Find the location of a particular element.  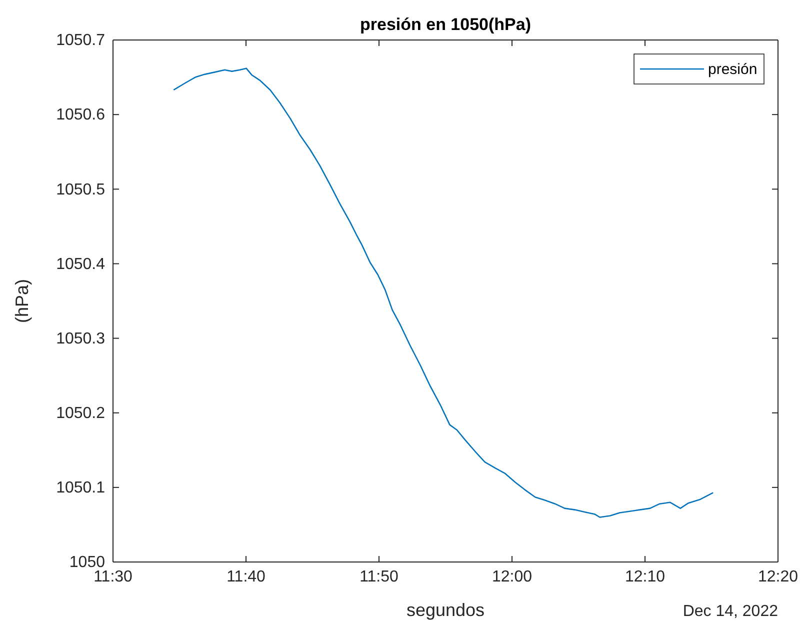

chart-title: presión en 1050(hPa) is located at coordinates (446, 24).